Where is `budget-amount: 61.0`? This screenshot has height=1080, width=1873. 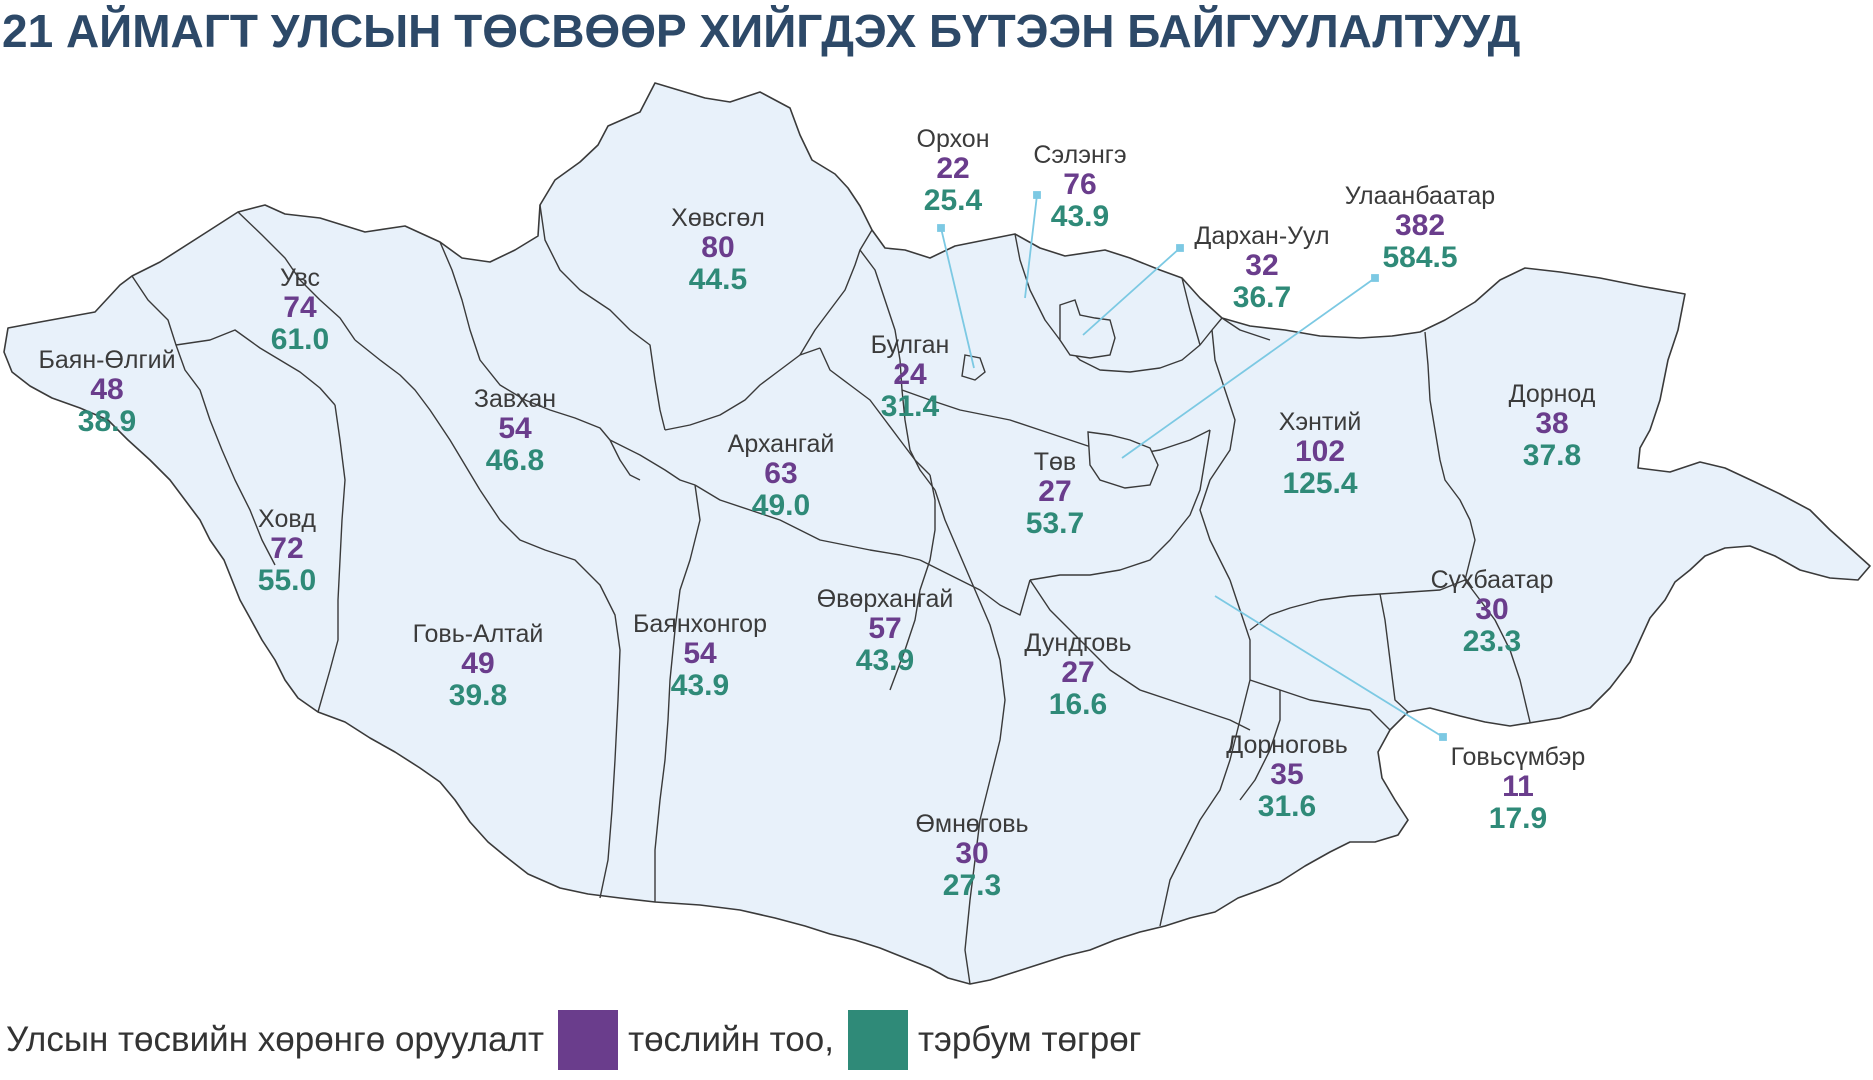 budget-amount: 61.0 is located at coordinates (300, 339).